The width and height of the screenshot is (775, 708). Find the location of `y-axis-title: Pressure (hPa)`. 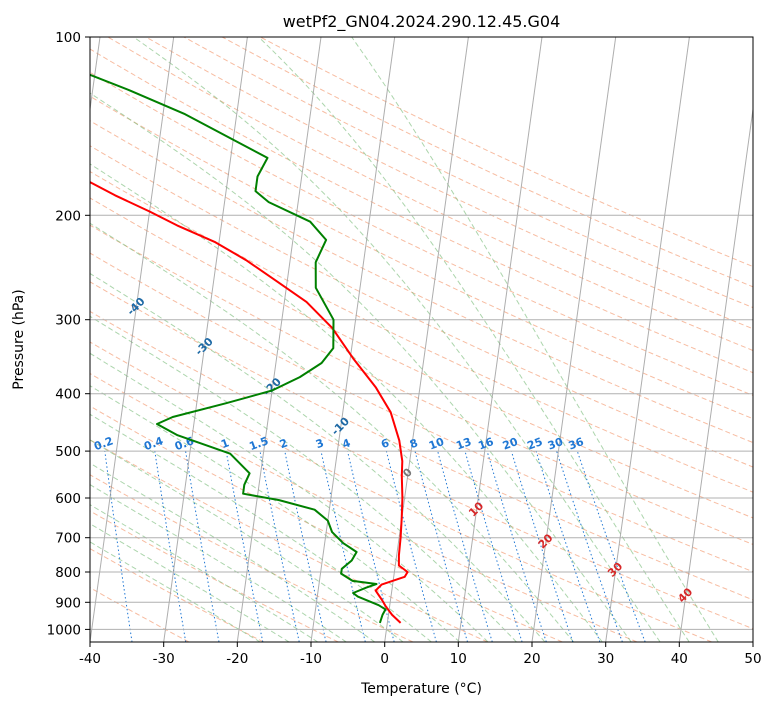

y-axis-title: Pressure (hPa) is located at coordinates (19, 339).